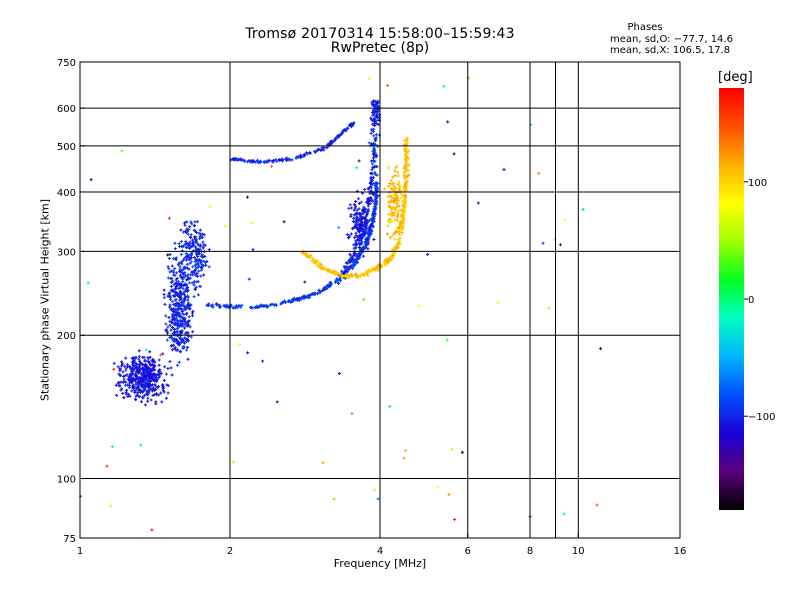 Image resolution: width=800 pixels, height=600 pixels. Describe the element at coordinates (66, 480) in the screenshot. I see `y-tick-label: 100` at that location.